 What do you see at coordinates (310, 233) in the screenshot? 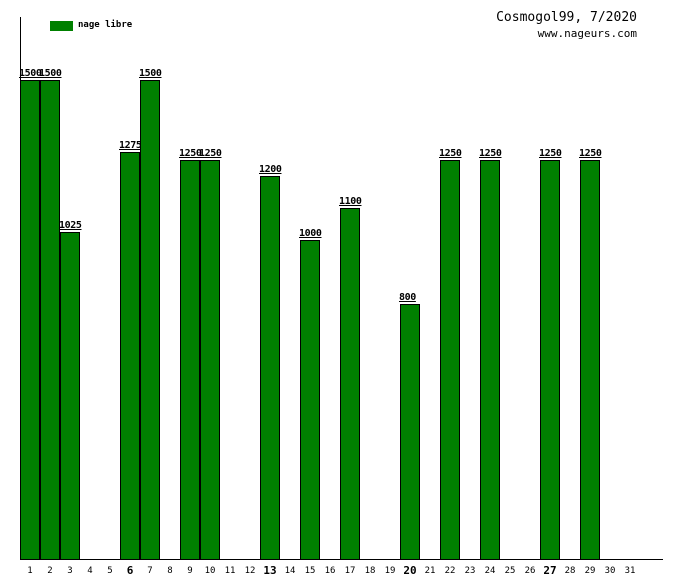
I see `bar-value-label-day-15: 1000` at bounding box center [310, 233].